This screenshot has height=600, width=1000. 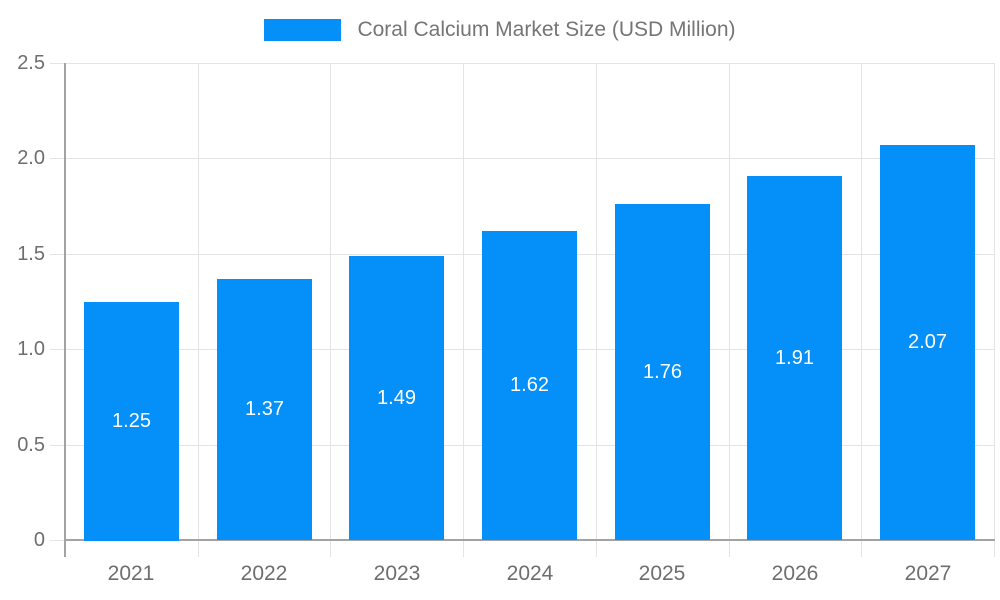 I want to click on y-tick-label: 2.5, so click(x=31, y=63).